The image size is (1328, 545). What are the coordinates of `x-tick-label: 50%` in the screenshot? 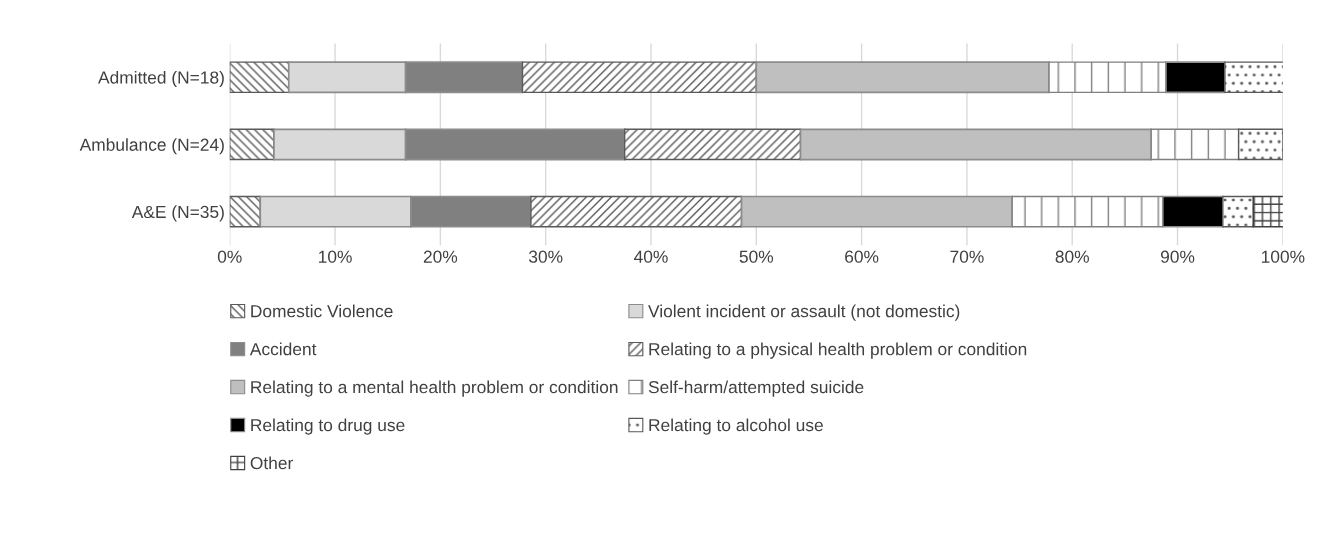 It's located at (756, 256).